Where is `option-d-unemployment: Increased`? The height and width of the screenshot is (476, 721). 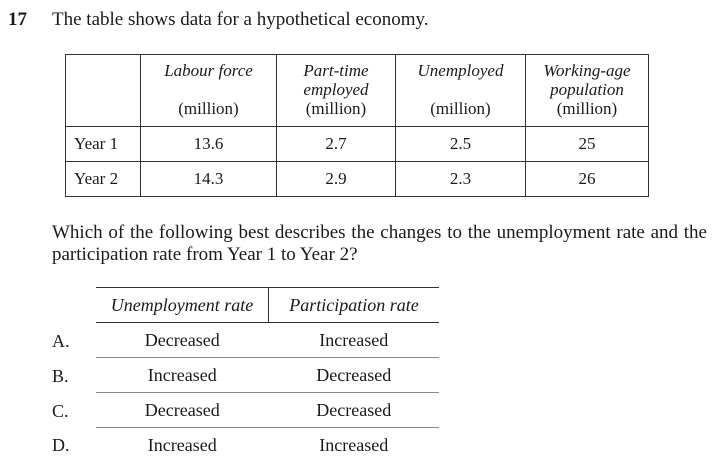 option-d-unemployment: Increased is located at coordinates (182, 444).